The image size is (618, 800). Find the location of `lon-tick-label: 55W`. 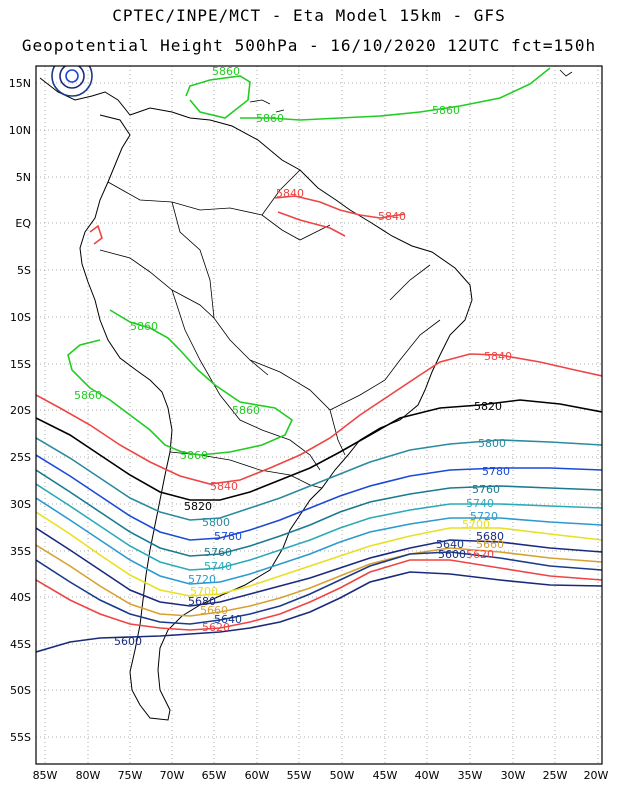

lon-tick-label: 55W is located at coordinates (299, 775).